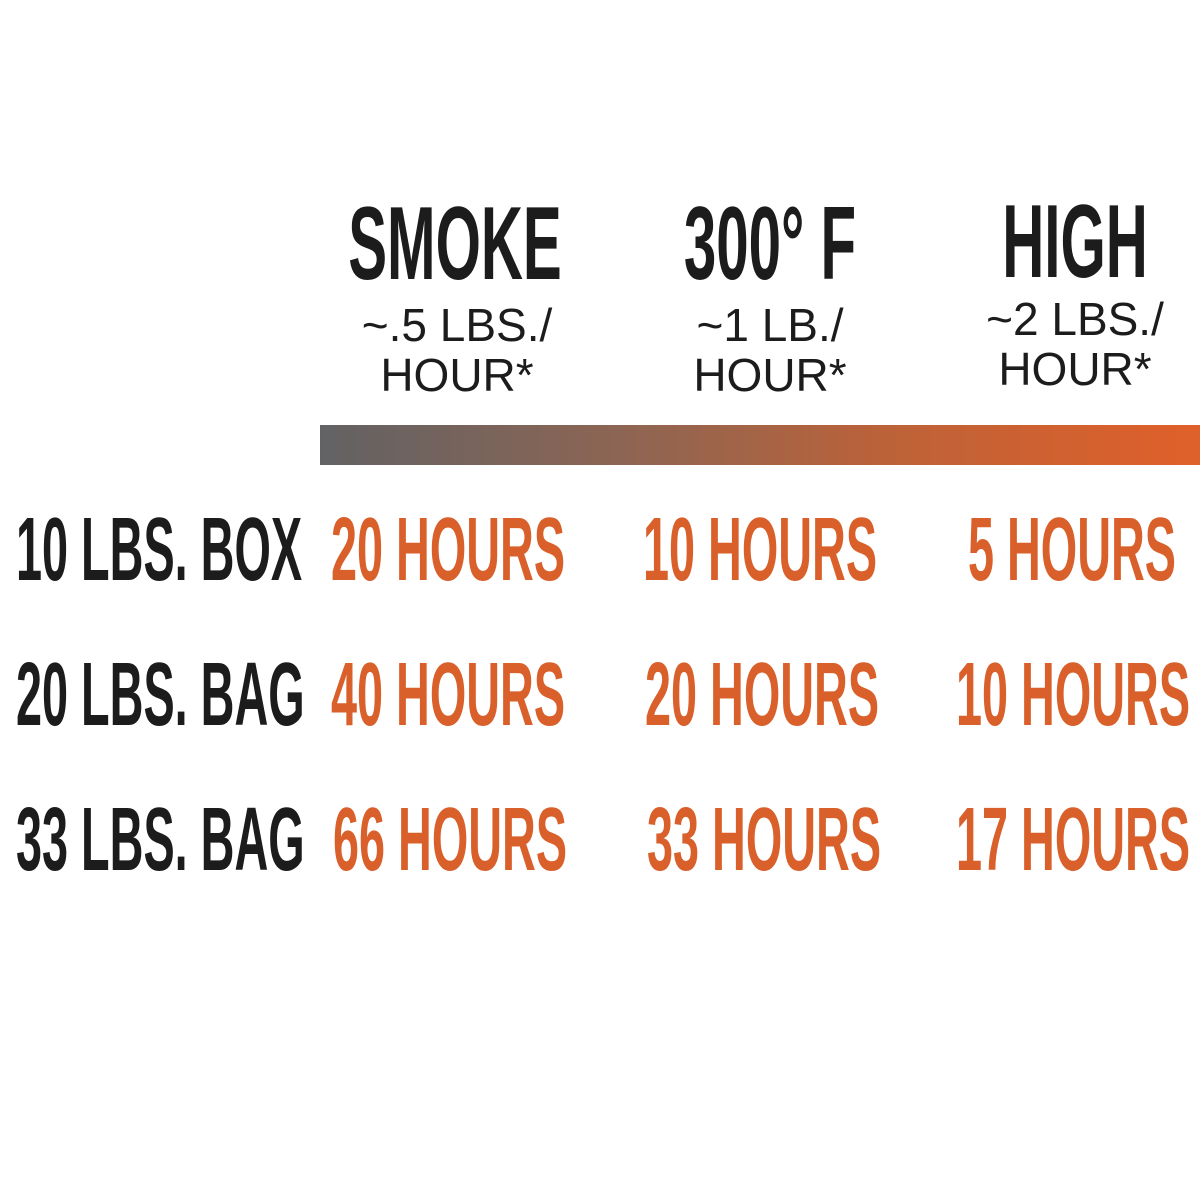 The height and width of the screenshot is (1200, 1200). I want to click on heat-gradient-bar, so click(760, 445).